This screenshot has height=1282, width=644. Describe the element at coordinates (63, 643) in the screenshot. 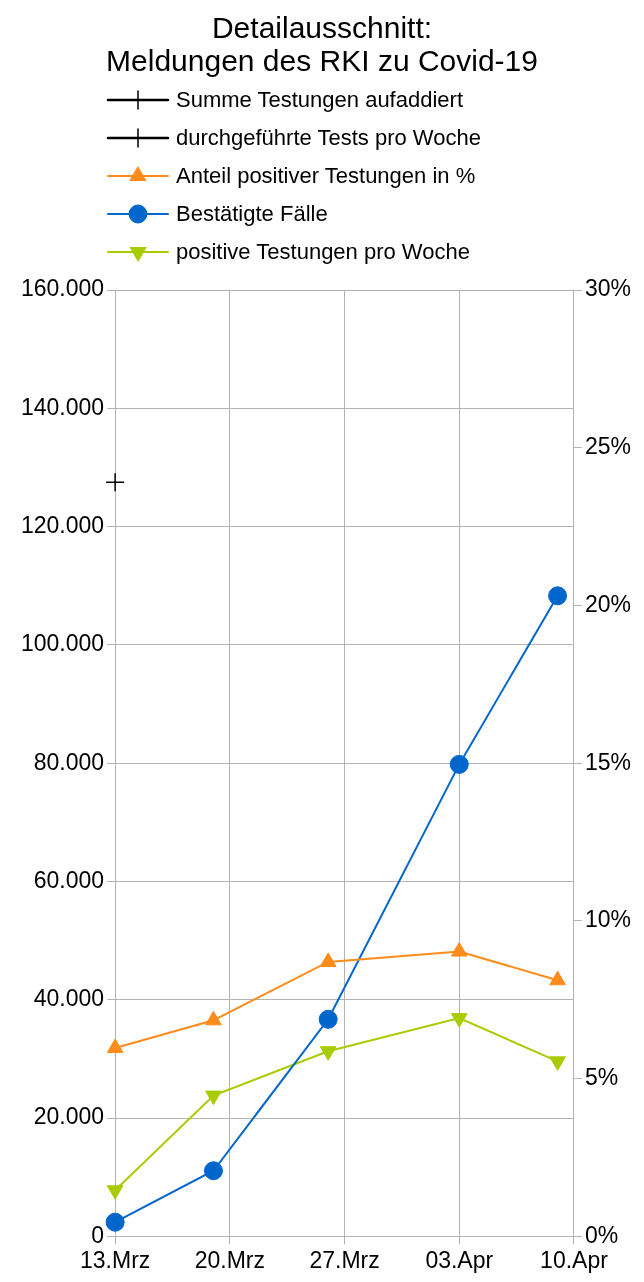

I see `y-tick-label: 100.000` at that location.